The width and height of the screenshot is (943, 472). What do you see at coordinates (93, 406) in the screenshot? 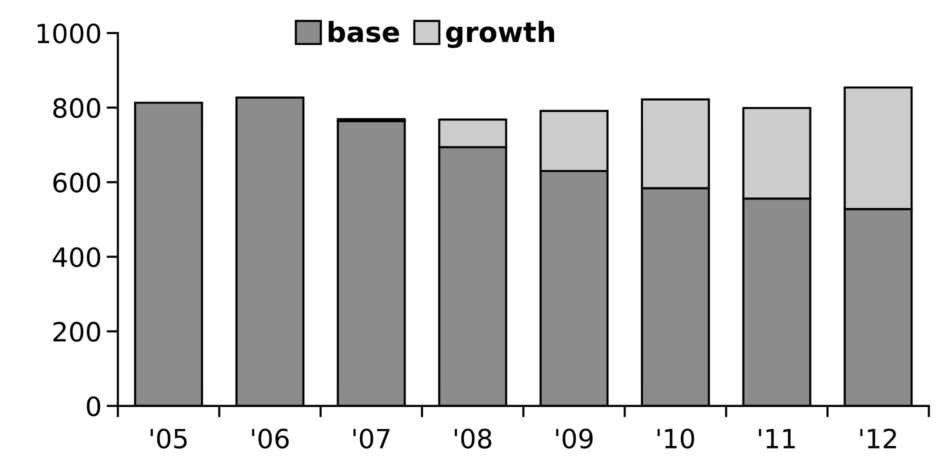
I see `y-tick-label: 0` at bounding box center [93, 406].